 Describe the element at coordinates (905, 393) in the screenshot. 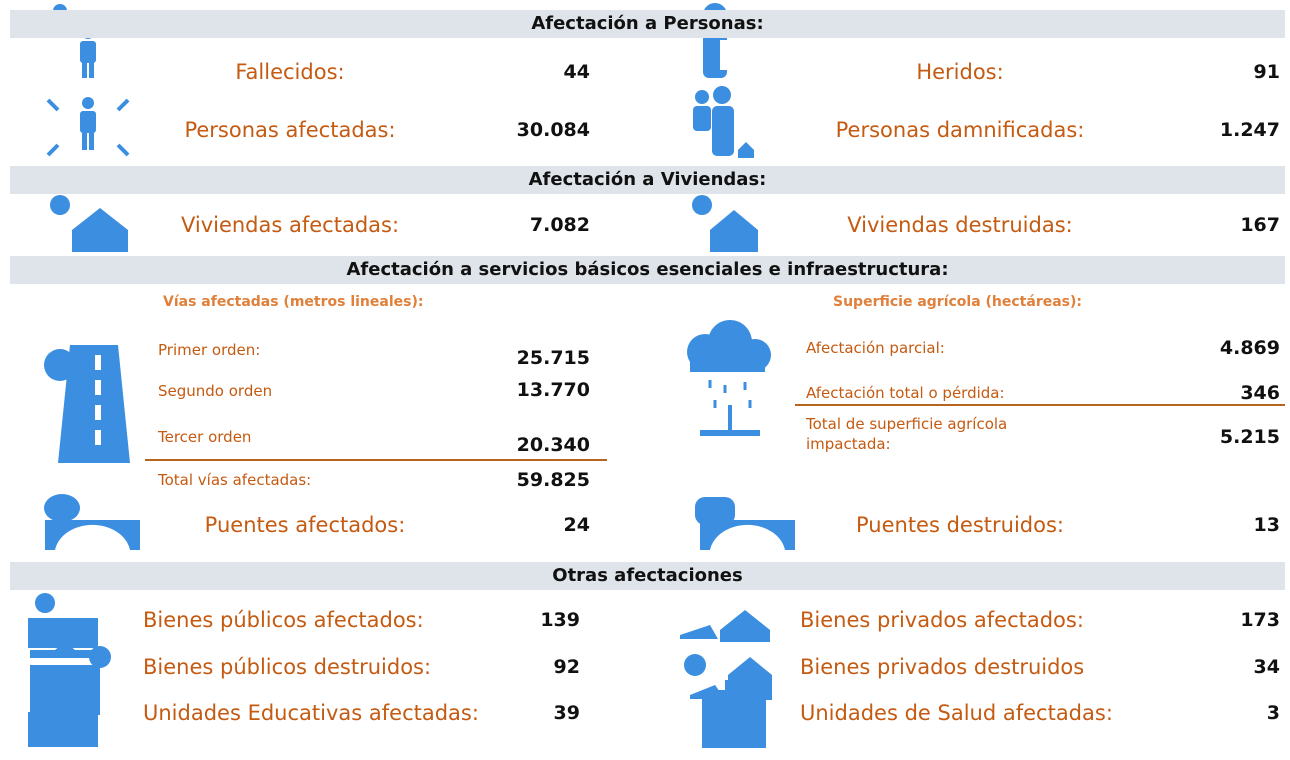

I see `label: Afectación total o pérdida:` at that location.